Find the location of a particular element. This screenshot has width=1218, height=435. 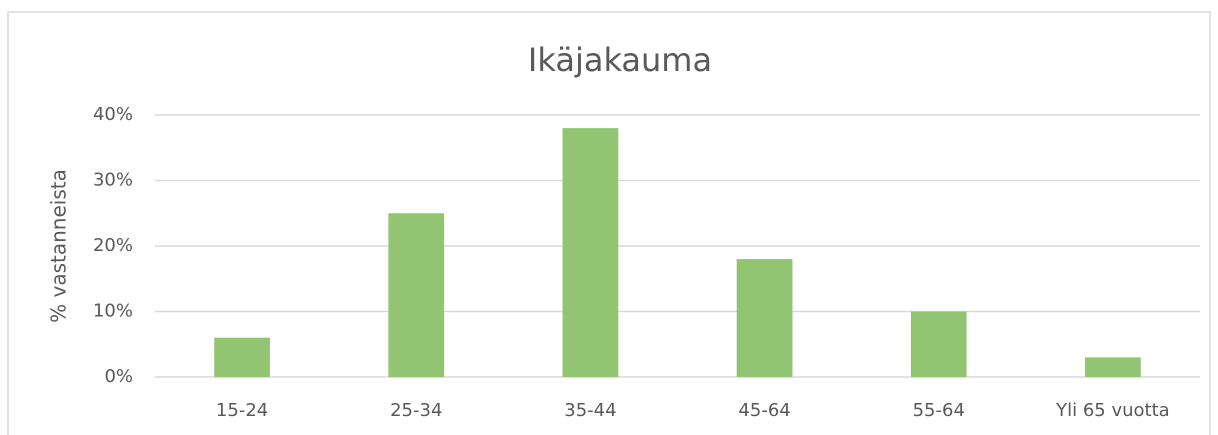

y-tick-label: 10% is located at coordinates (113, 311).